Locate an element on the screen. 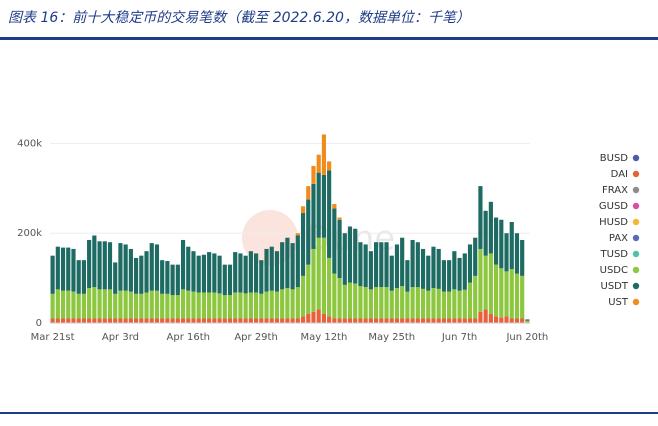 This screenshot has width=658, height=426. legend-label: DAI is located at coordinates (619, 174).